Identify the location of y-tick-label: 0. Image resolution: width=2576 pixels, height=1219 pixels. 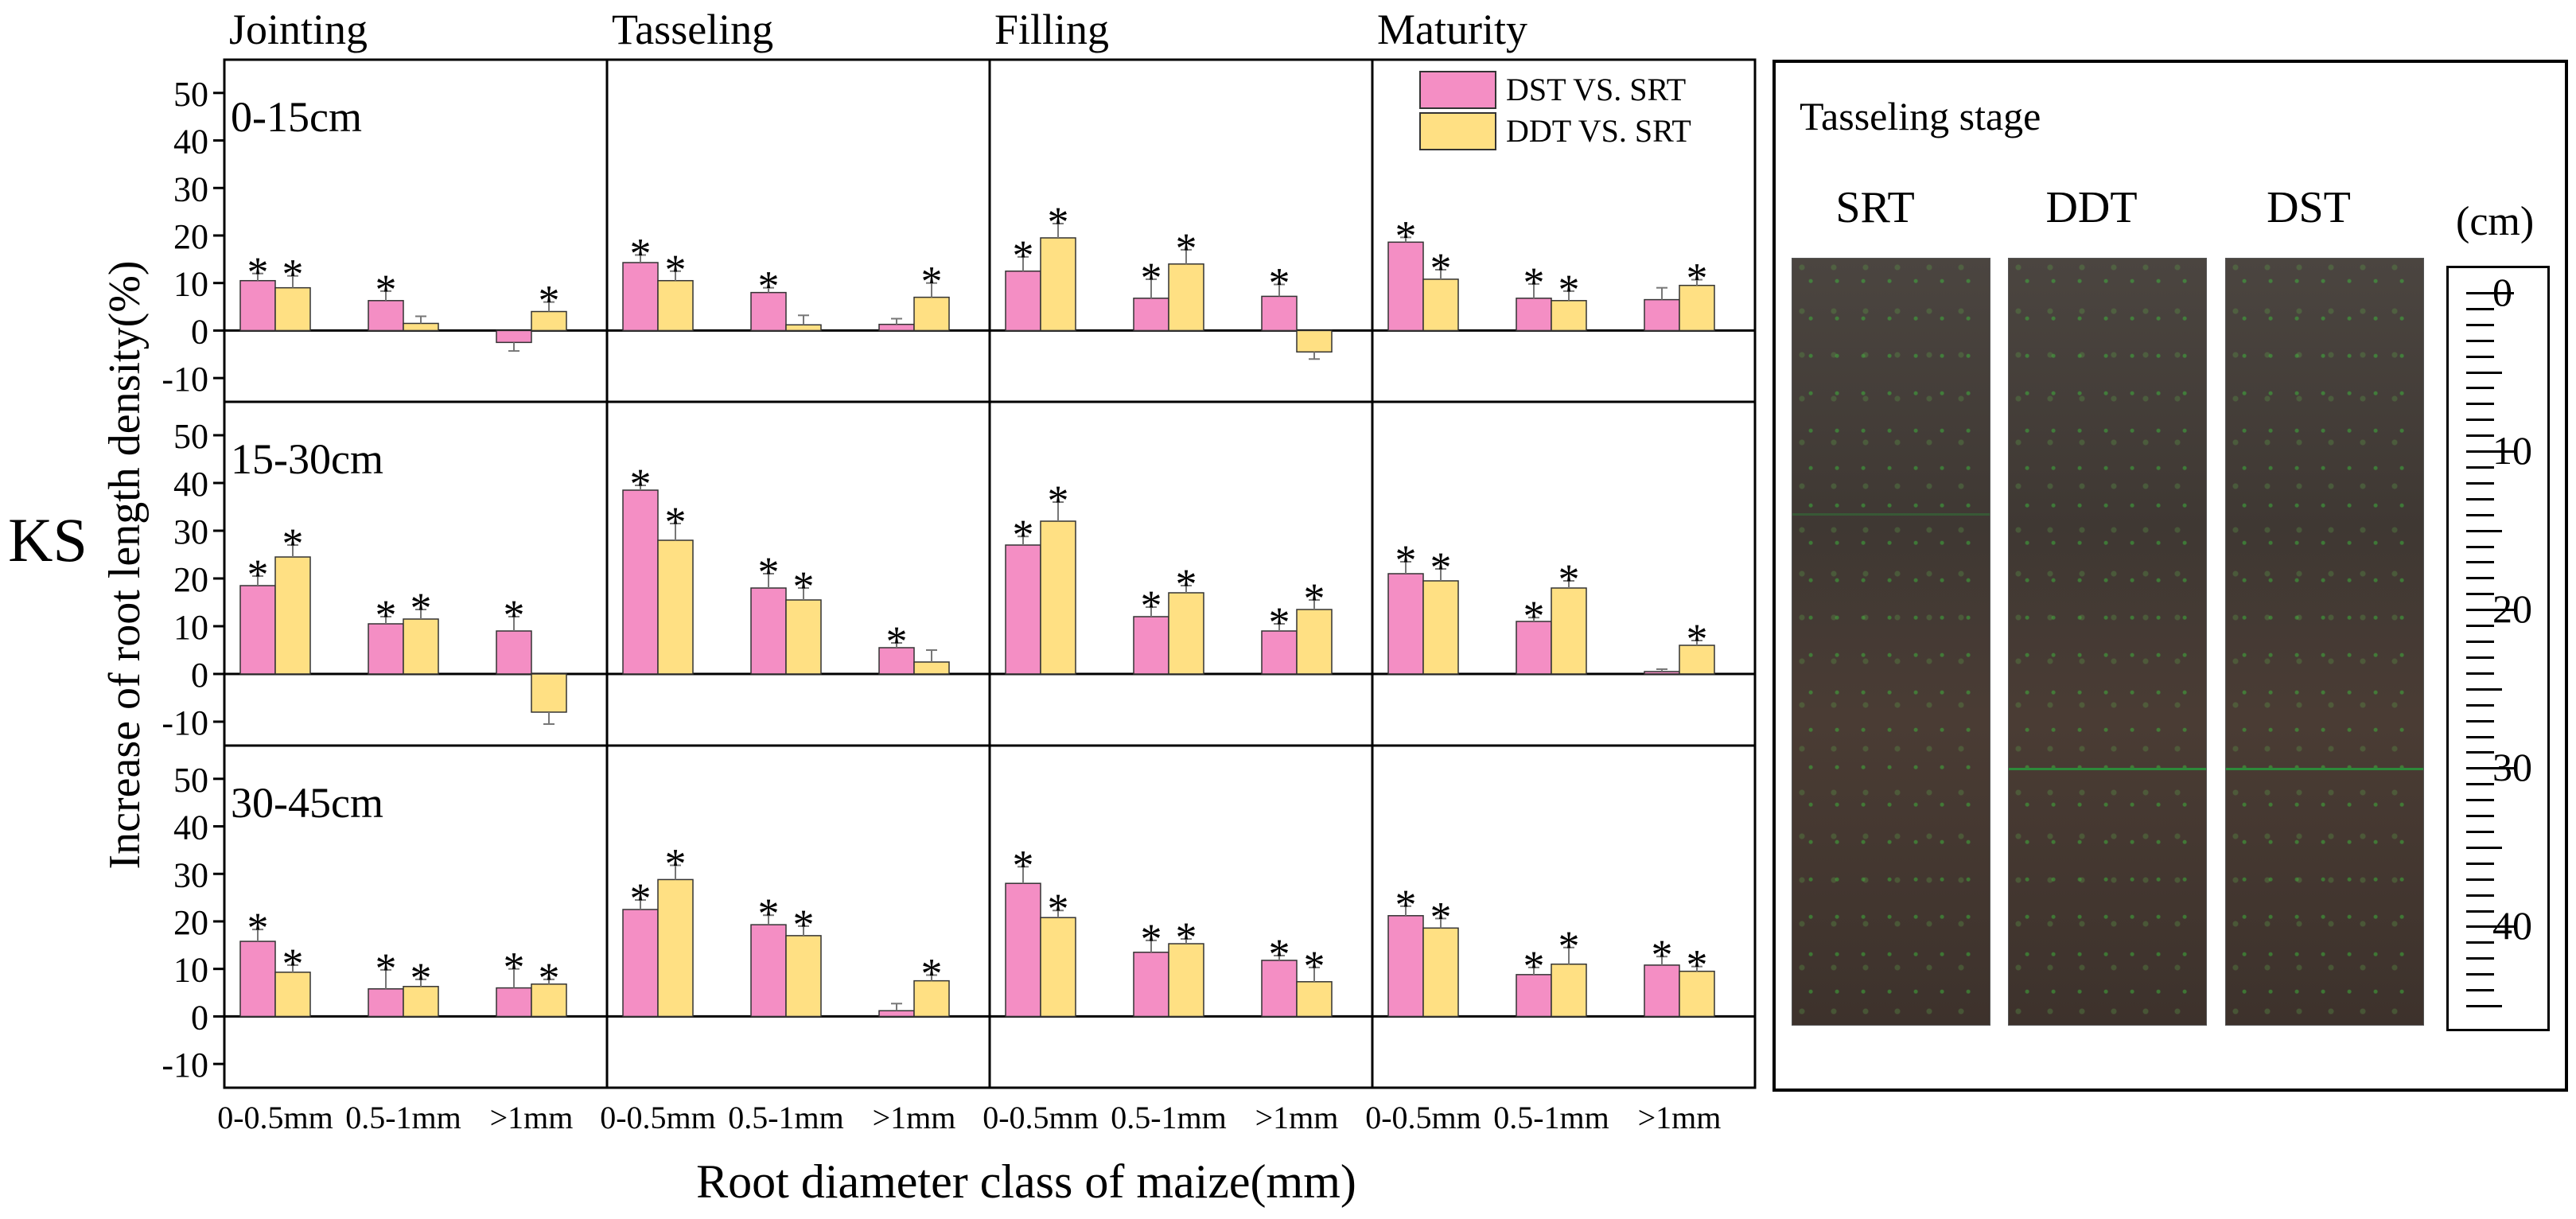
(200, 675).